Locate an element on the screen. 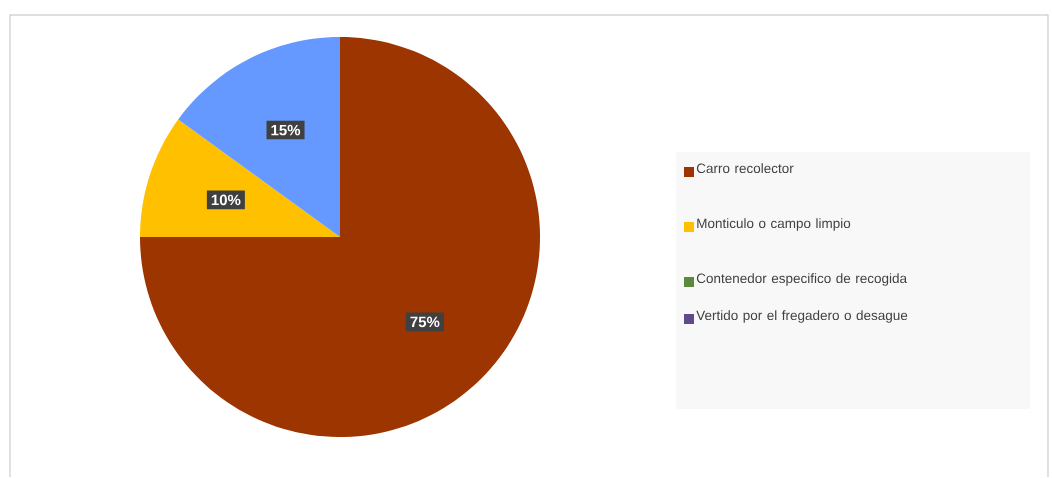 This screenshot has width=1052, height=478. data-label: 15% is located at coordinates (286, 130).